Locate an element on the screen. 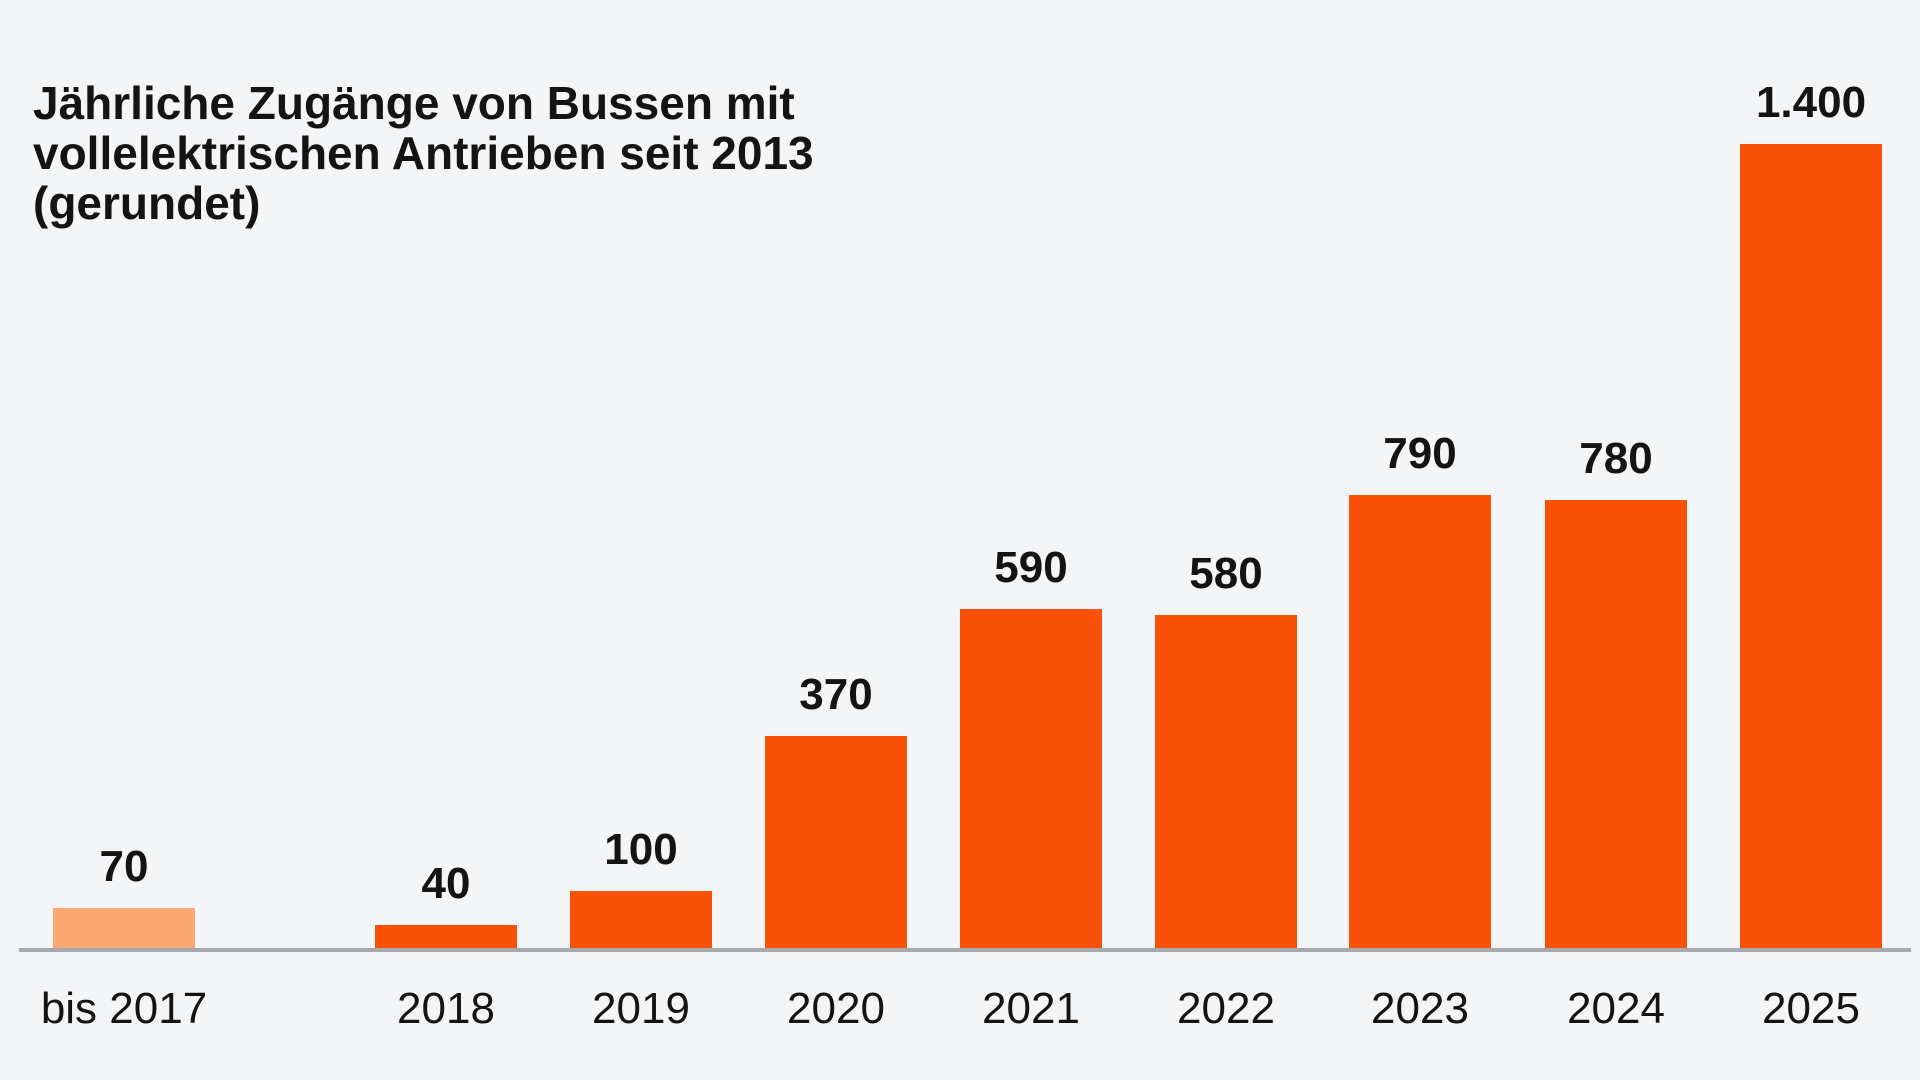  chart-title-line-3: (gerundet) is located at coordinates (147, 203).